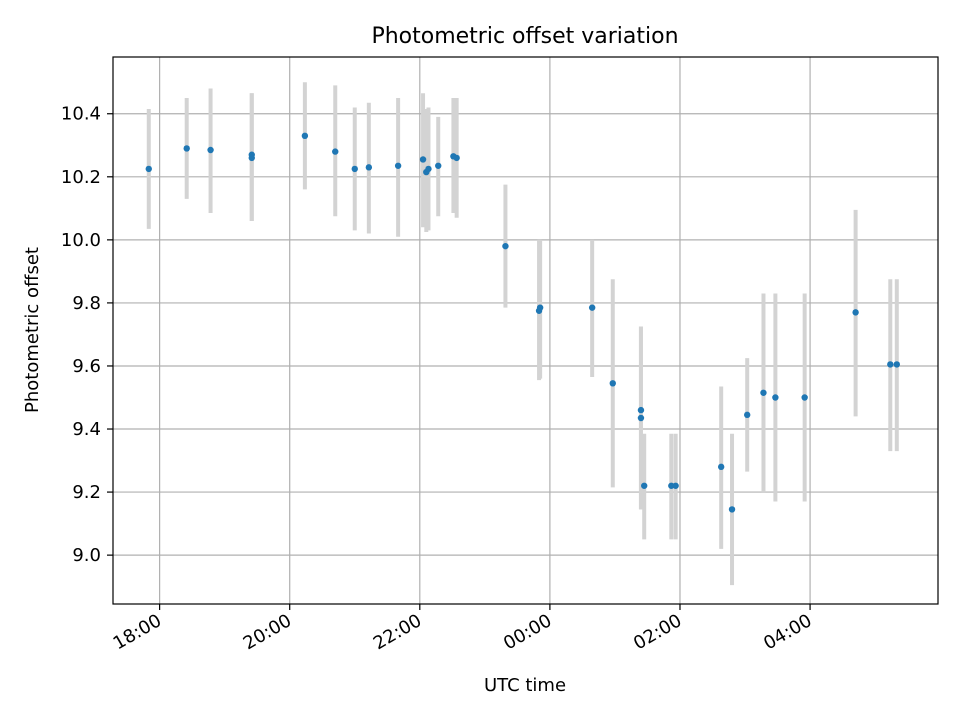 The width and height of the screenshot is (960, 720). What do you see at coordinates (787, 632) in the screenshot?
I see `x-tick-label: 04:00` at bounding box center [787, 632].